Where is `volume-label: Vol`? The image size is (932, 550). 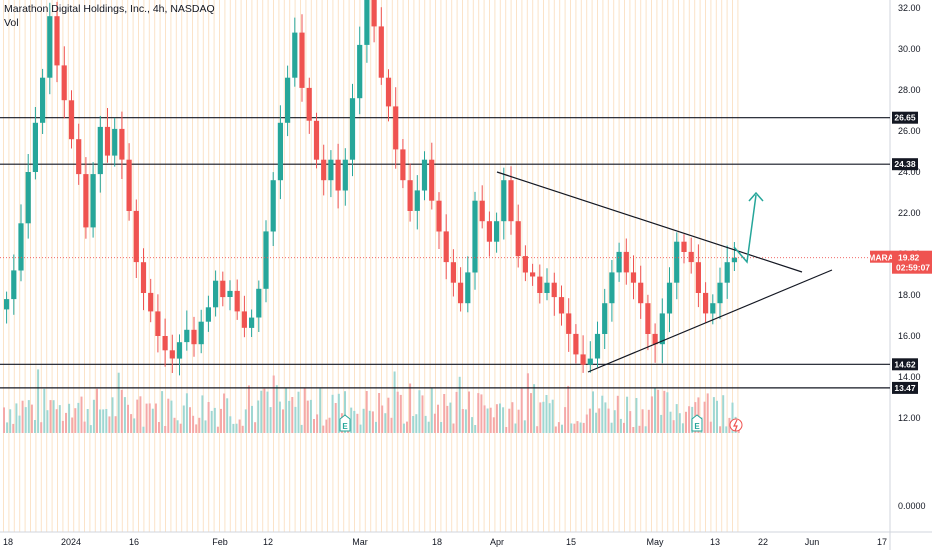
volume-label: Vol is located at coordinates (11, 23).